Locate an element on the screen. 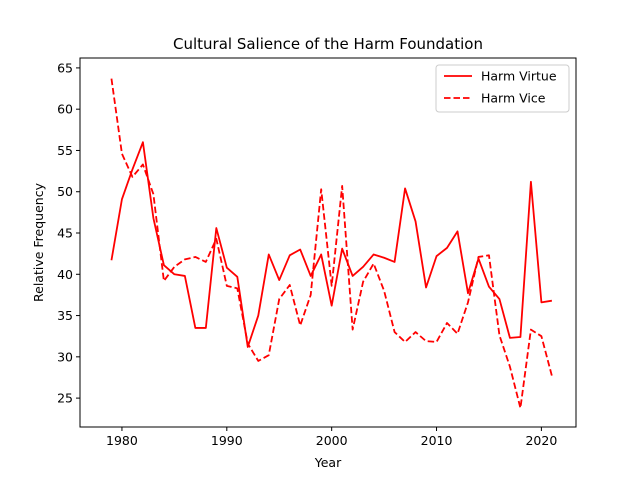 This screenshot has width=640, height=480. legend: Harm Virtue Harm Vice is located at coordinates (502, 88).